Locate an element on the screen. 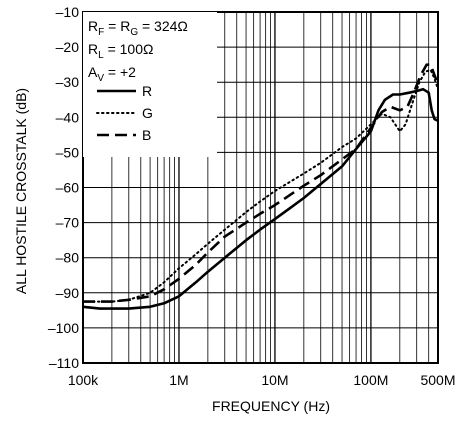  x-tick-label: 1M is located at coordinates (178, 380).